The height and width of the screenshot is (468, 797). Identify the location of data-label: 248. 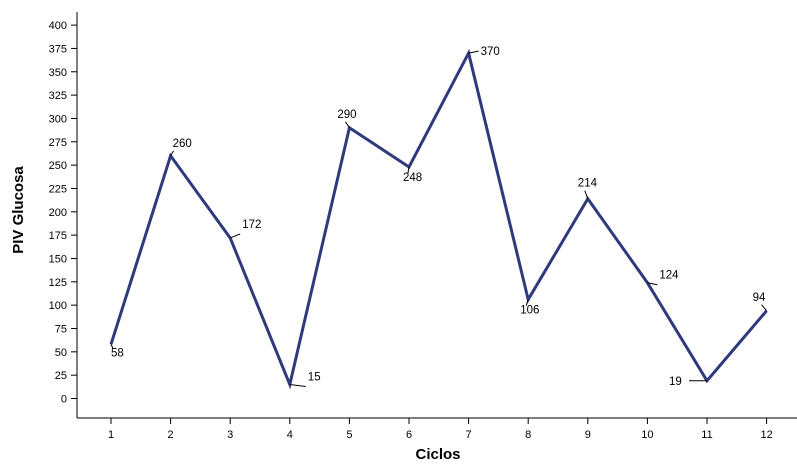
(412, 178).